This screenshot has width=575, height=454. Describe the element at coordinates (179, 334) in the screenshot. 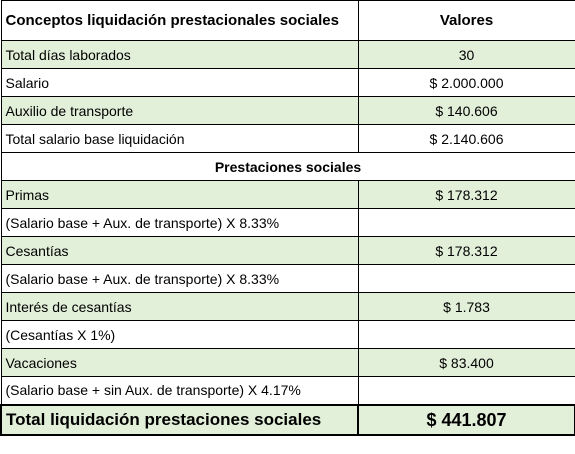

I see `row-label: (Cesantías X 1%)` at that location.